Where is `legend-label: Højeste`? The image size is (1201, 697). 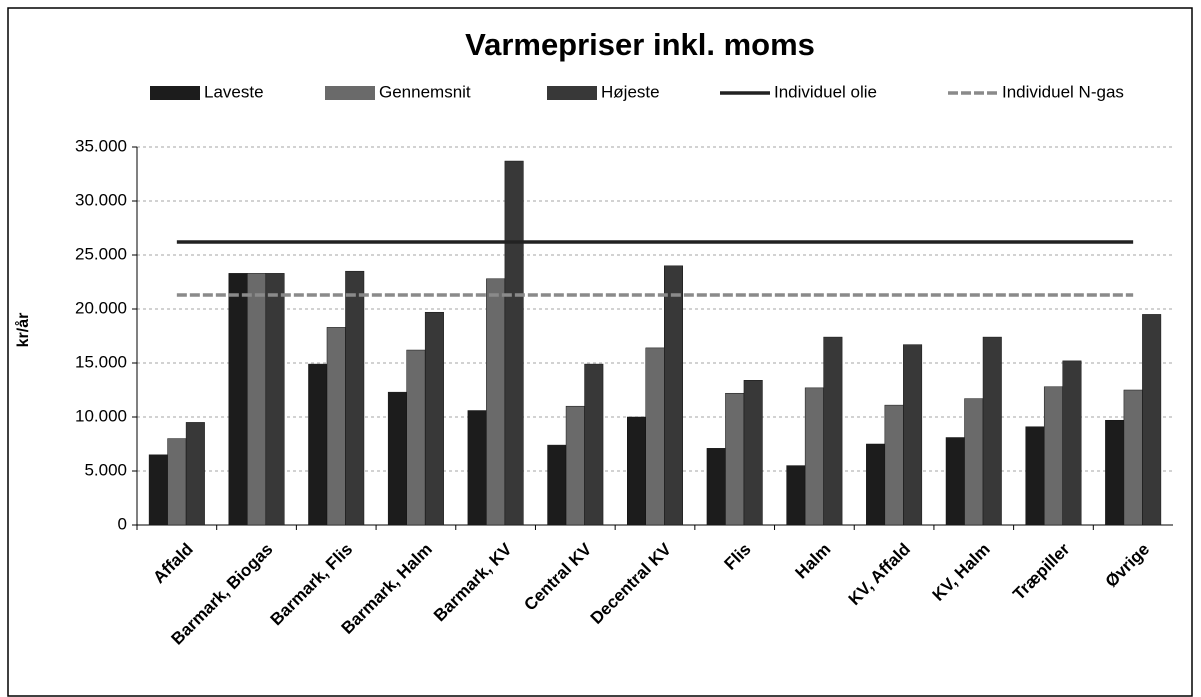
legend-label: Højeste is located at coordinates (630, 91).